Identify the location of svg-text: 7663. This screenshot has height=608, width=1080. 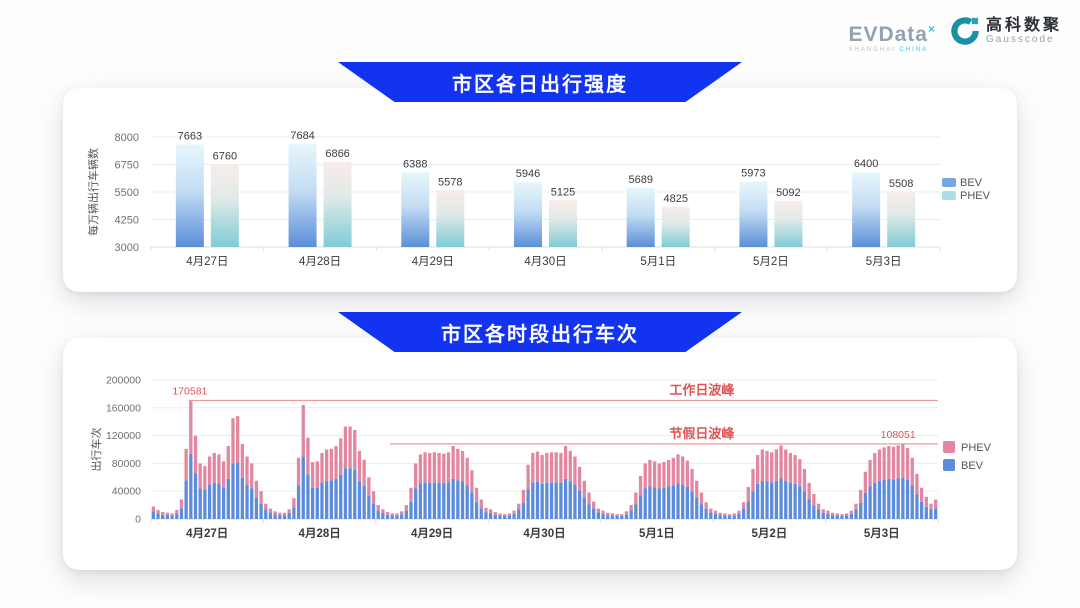
(190, 136).